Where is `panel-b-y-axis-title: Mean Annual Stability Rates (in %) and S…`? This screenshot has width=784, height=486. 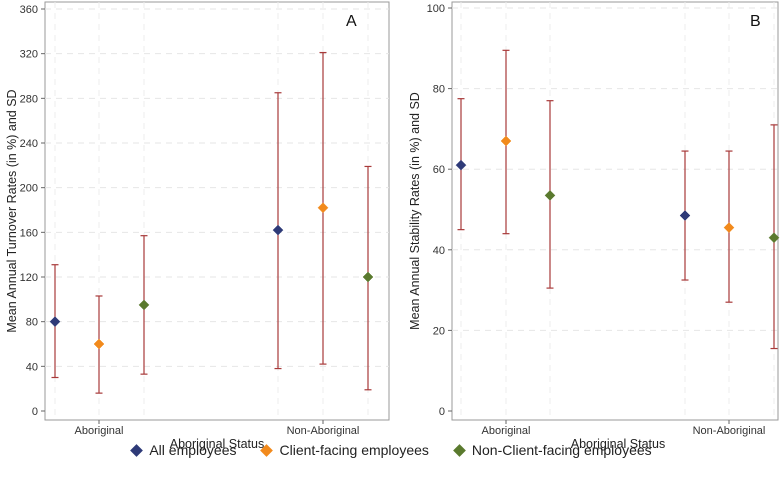
panel-b-y-axis-title: Mean Annual Stability Rates (in %) and S… is located at coordinates (415, 211).